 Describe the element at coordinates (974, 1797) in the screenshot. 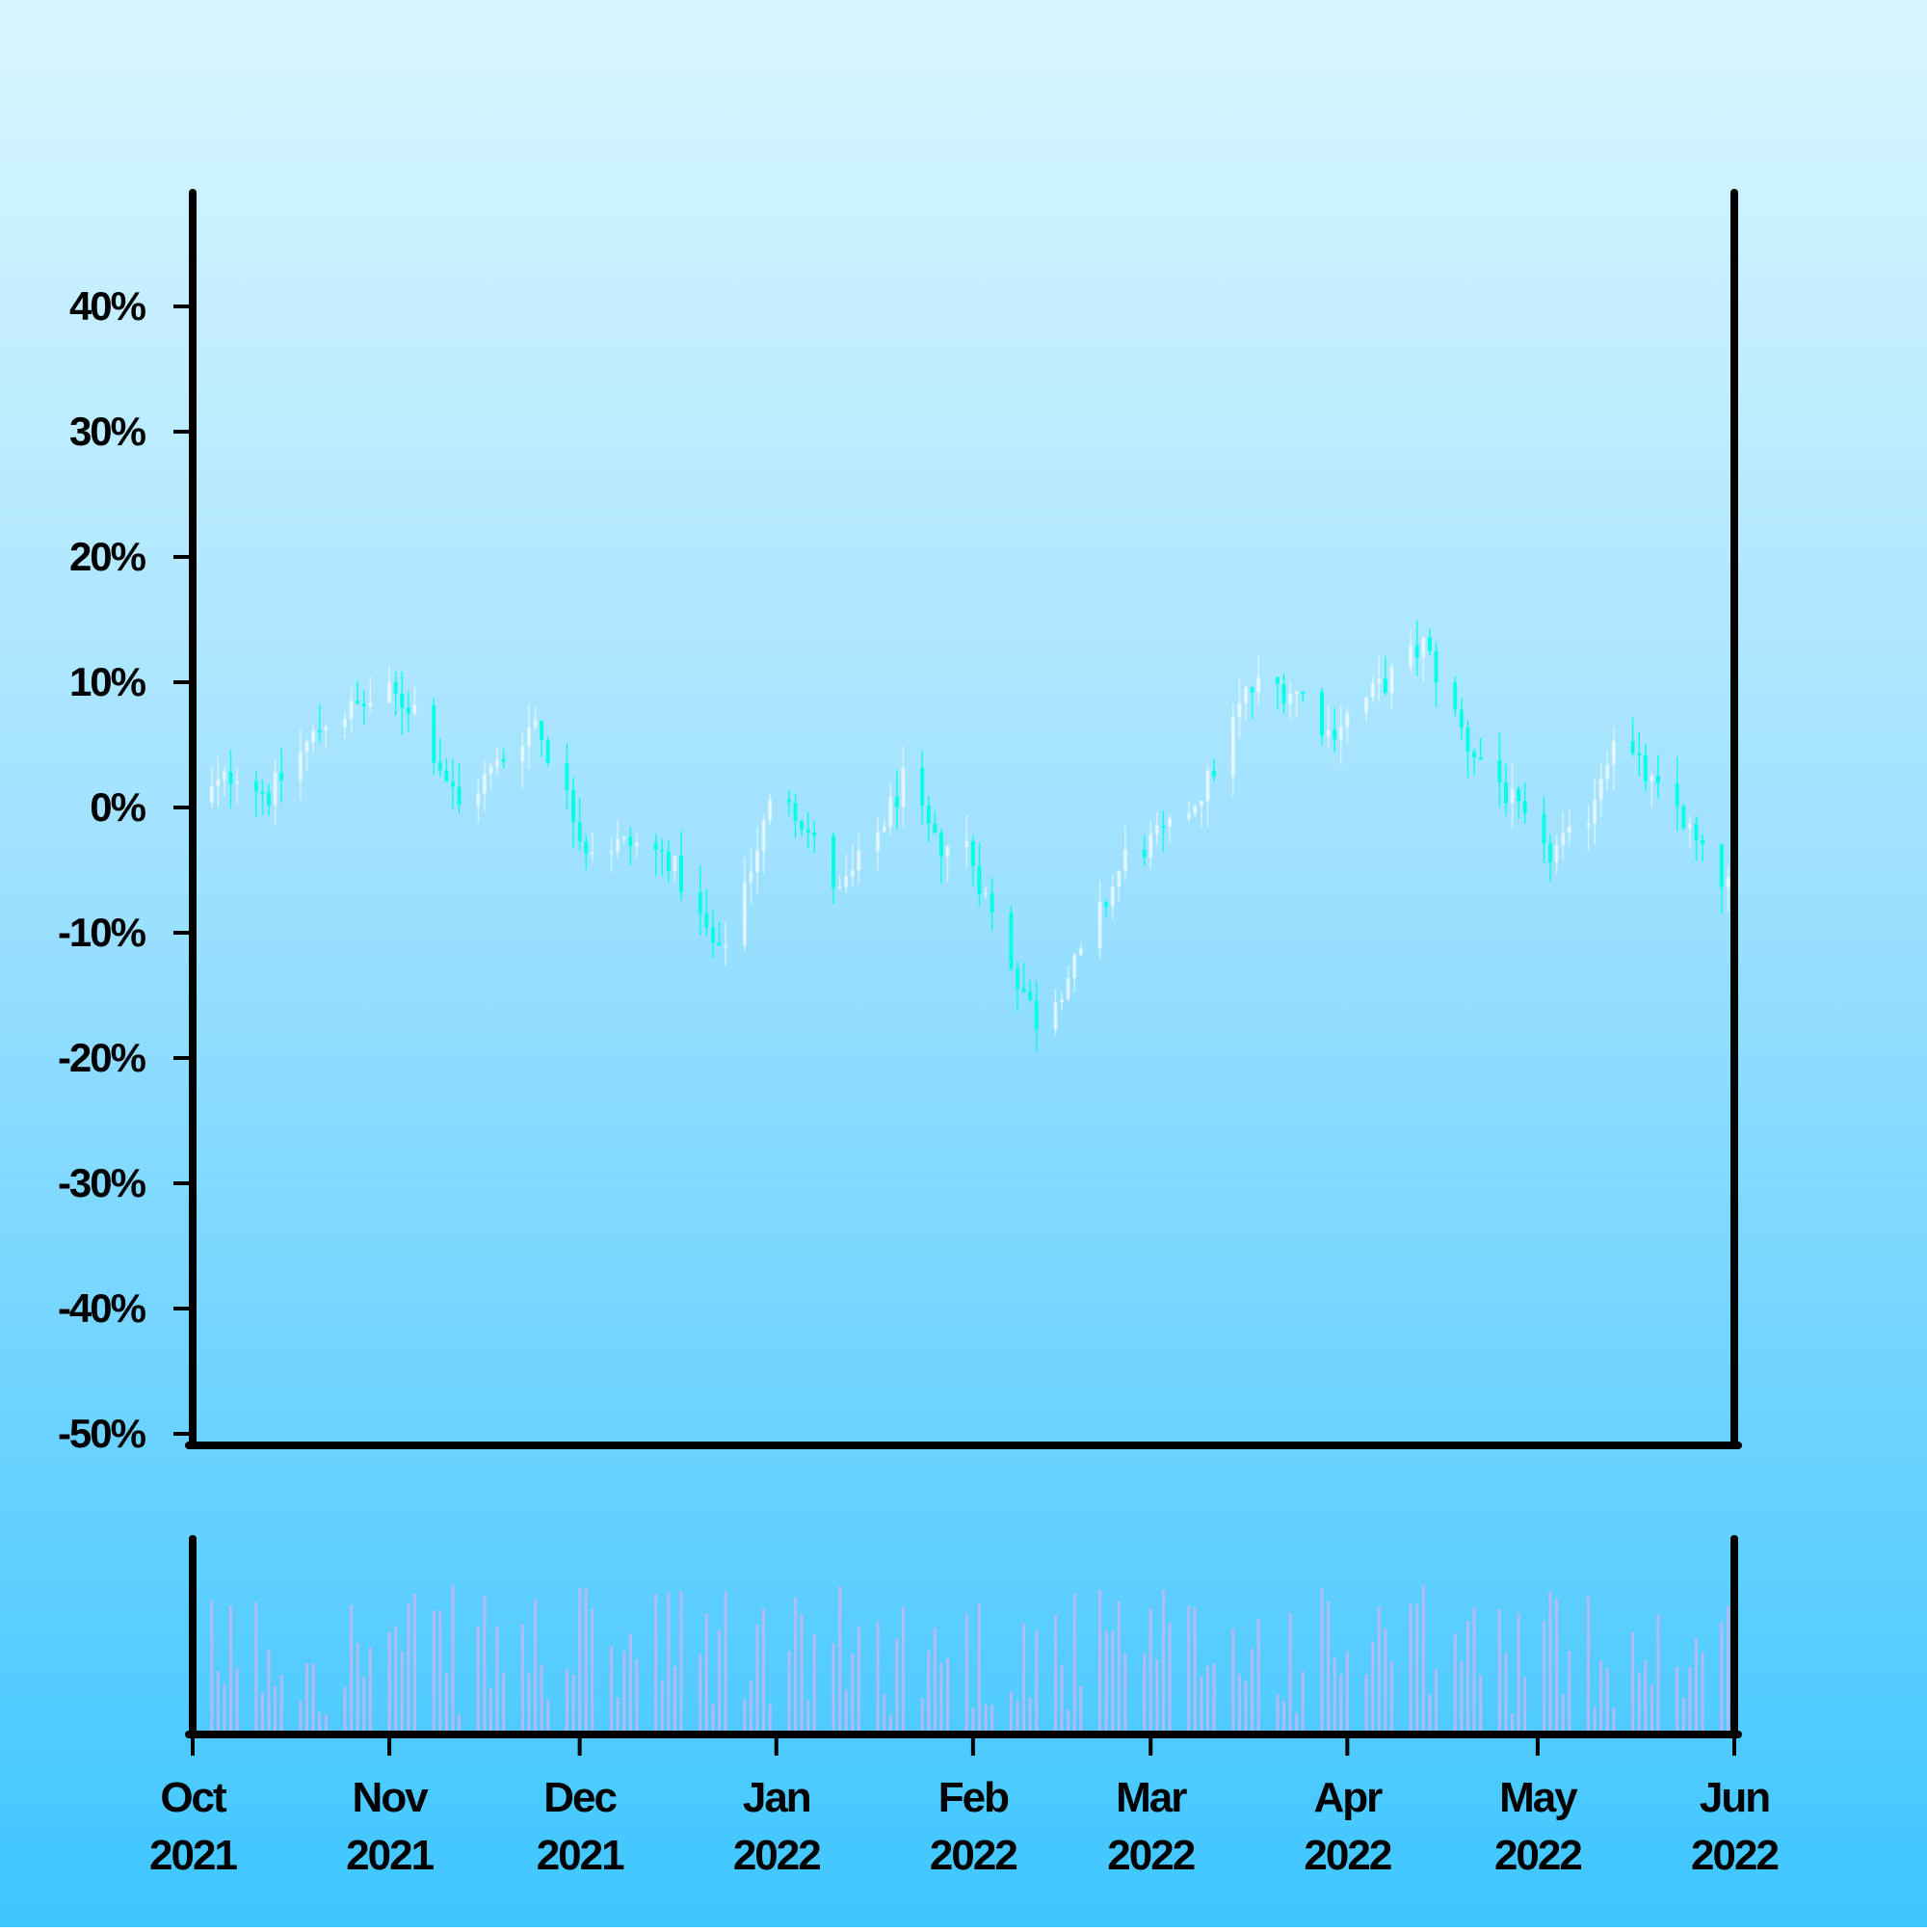

I see `x-tick-label-month: Feb` at that location.